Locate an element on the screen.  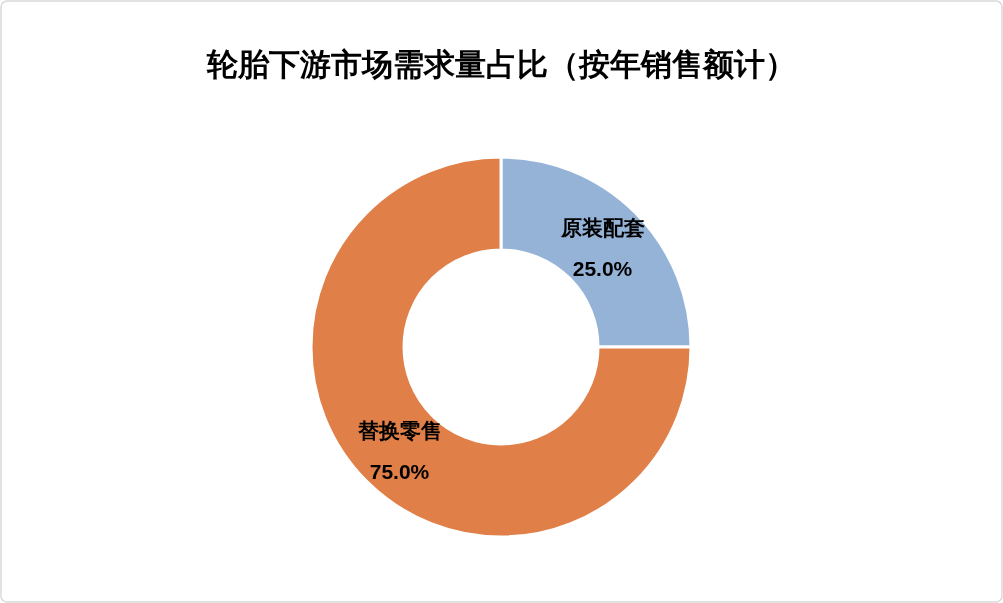
data-label: 25.0% is located at coordinates (602, 268).